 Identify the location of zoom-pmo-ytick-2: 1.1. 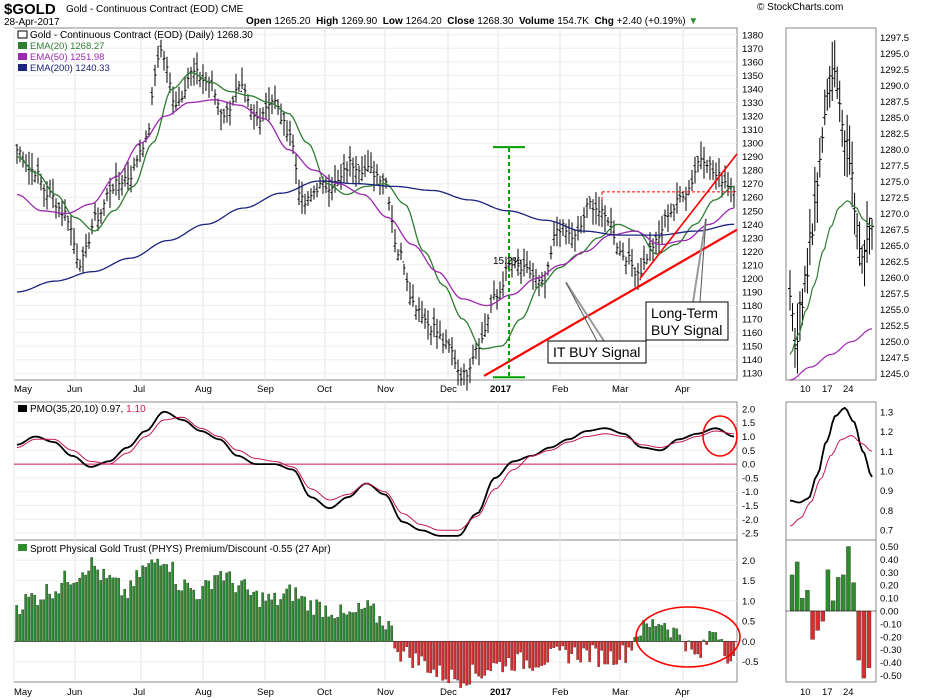
(886, 452).